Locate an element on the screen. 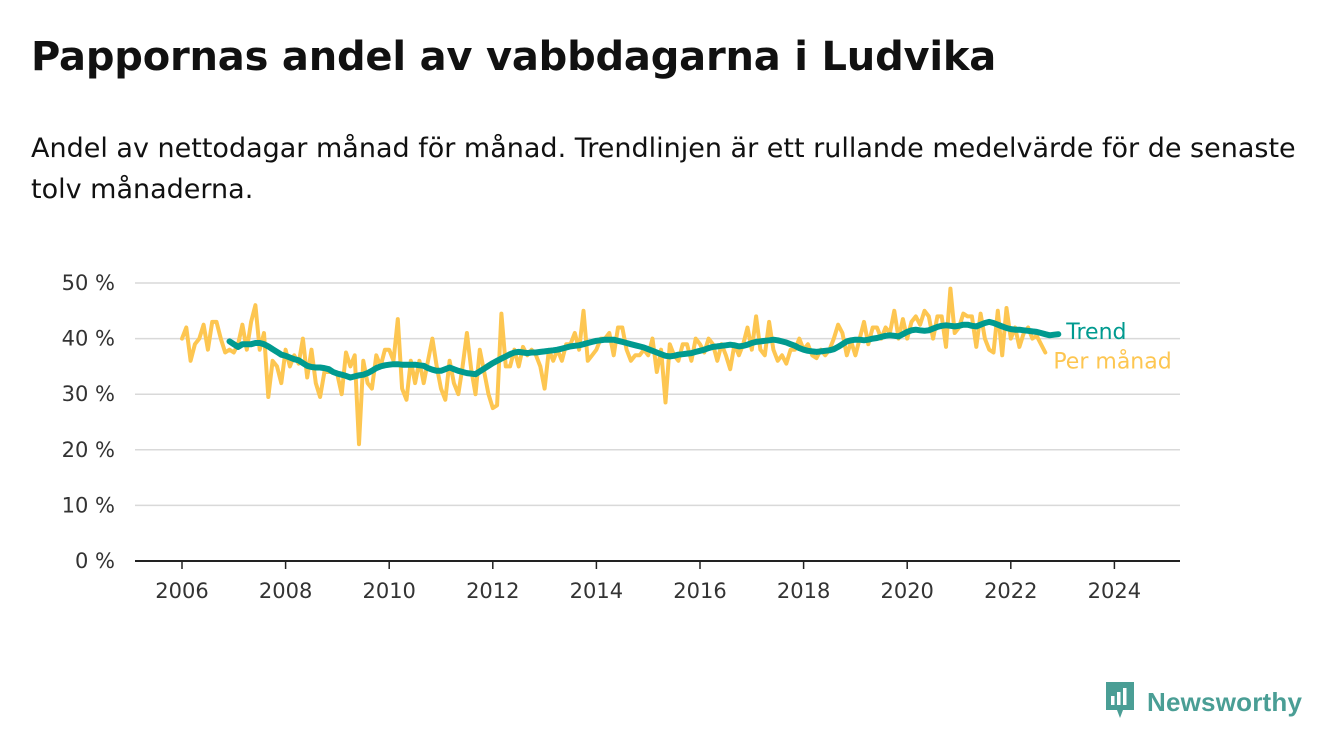 This screenshot has height=753, width=1340. newsworthy-logo-icon is located at coordinates (1120, 702).